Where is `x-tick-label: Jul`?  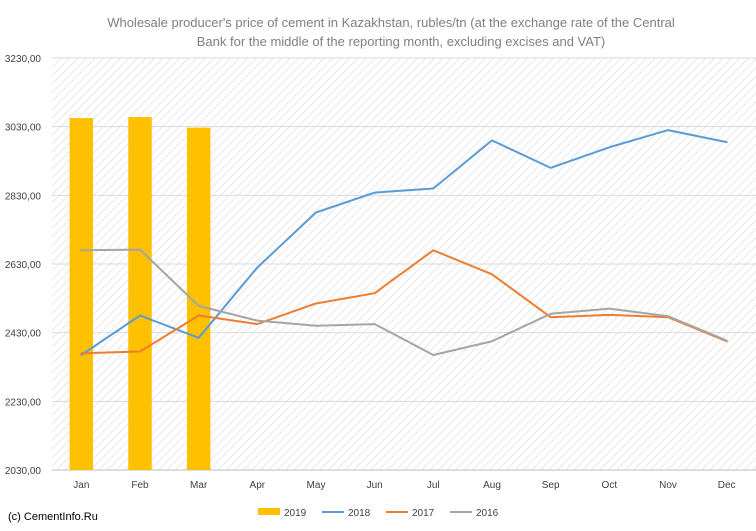 x-tick-label: Jul is located at coordinates (433, 485).